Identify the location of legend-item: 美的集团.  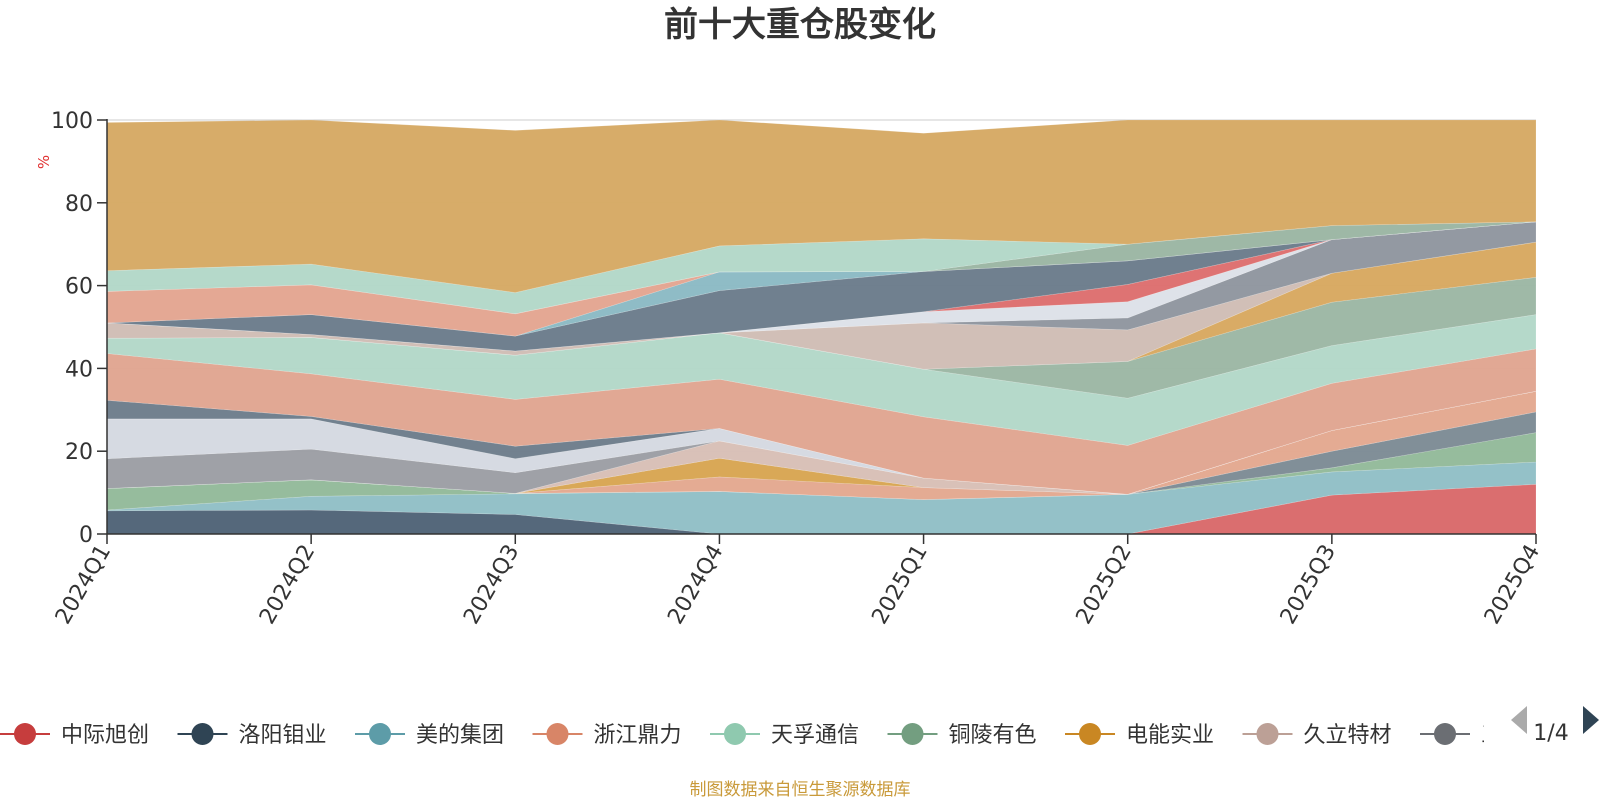
(429, 735).